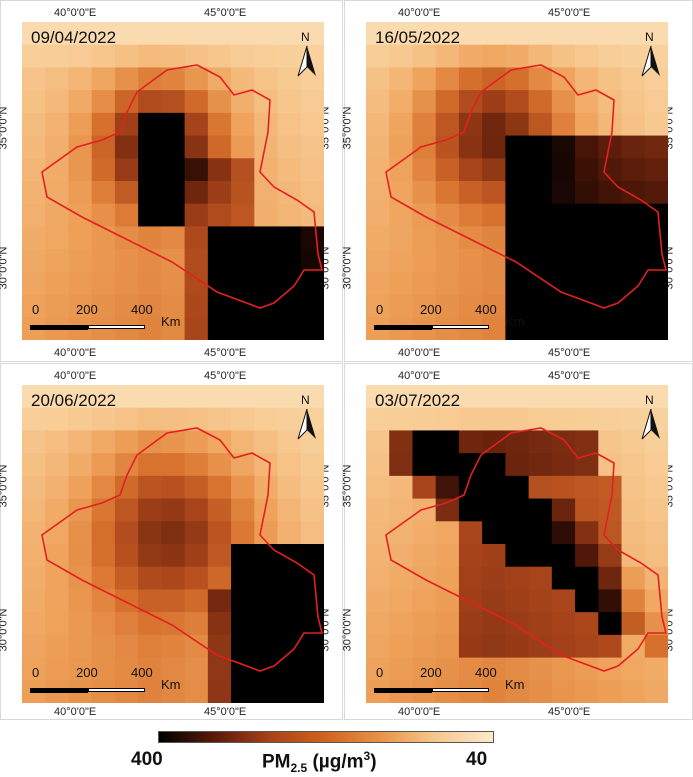  Describe the element at coordinates (419, 376) in the screenshot. I see `x-tick-top: 40°0'0"E` at that location.